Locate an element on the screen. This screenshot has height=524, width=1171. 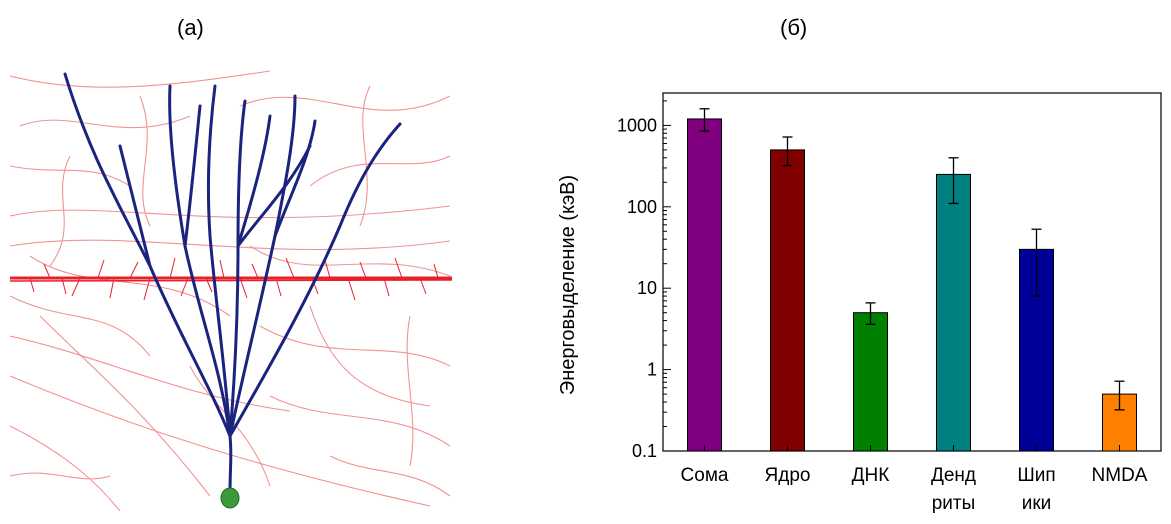
x-tick-label-line: ики is located at coordinates (1037, 503).